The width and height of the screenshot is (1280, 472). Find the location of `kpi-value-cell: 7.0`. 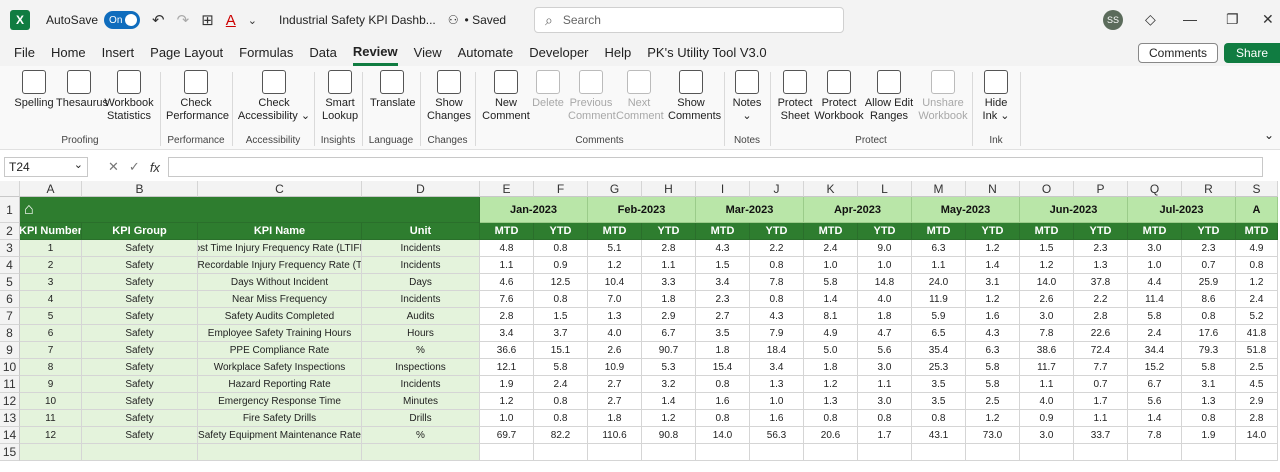

kpi-value-cell: 7.0 is located at coordinates (615, 299).